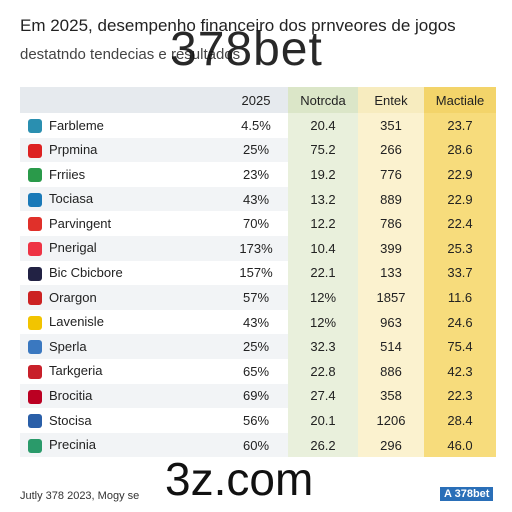  What do you see at coordinates (391, 223) in the screenshot?
I see `value-cell: 786` at bounding box center [391, 223].